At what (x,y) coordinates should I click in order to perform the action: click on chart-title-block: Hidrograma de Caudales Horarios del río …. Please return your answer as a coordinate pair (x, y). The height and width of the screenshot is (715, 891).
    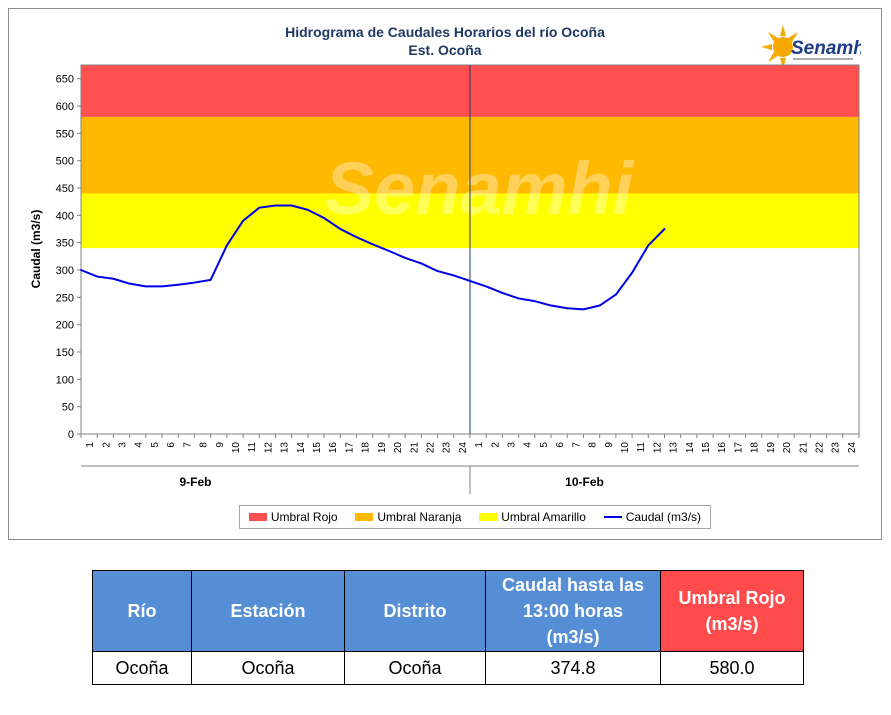
    Looking at the image, I should click on (445, 41).